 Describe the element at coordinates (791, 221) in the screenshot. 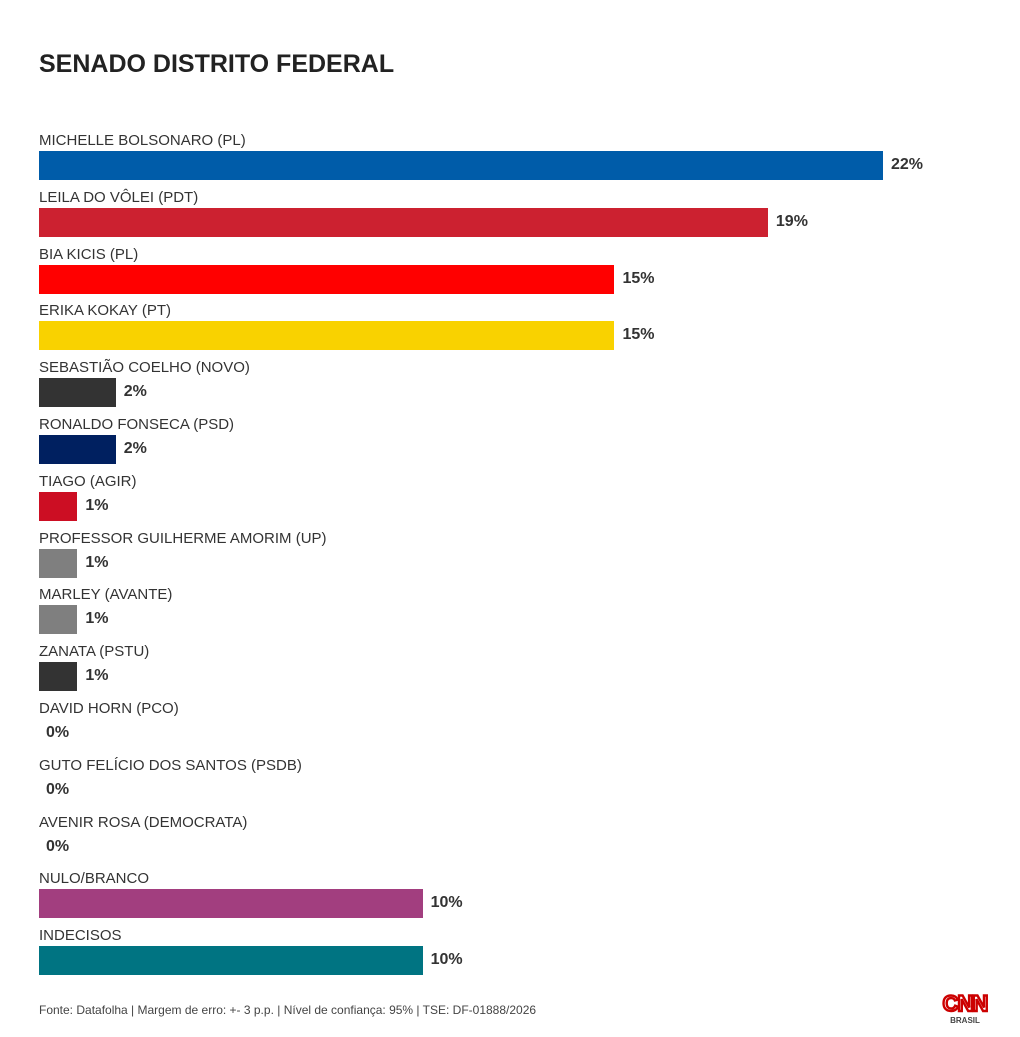

I see `data-label: 19%` at that location.